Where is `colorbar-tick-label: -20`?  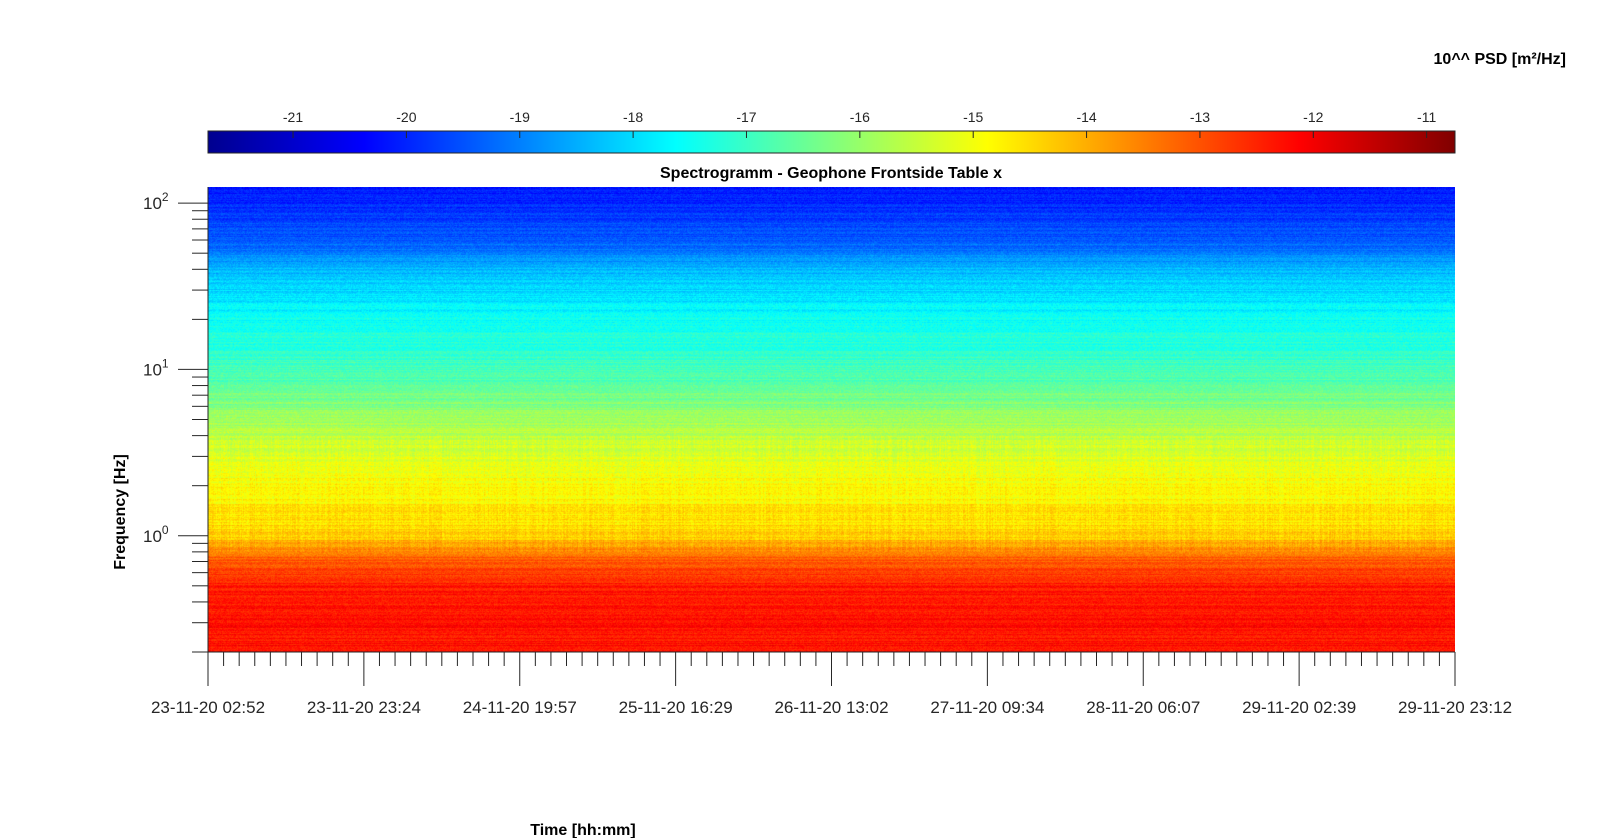 colorbar-tick-label: -20 is located at coordinates (406, 117).